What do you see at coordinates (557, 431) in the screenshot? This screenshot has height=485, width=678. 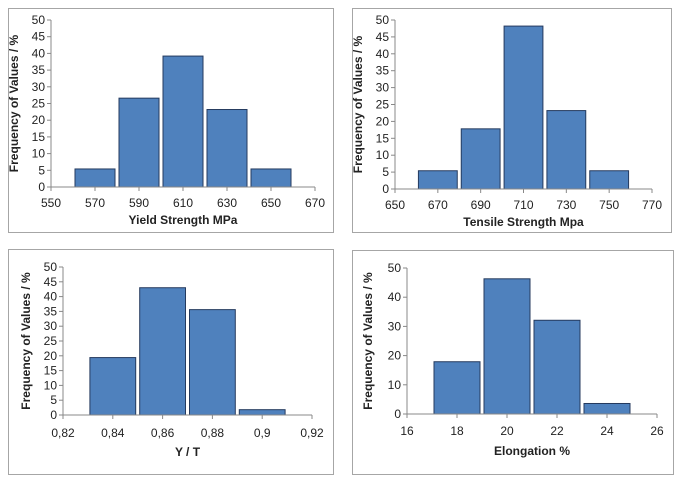 I see `x-tick-label: 22` at bounding box center [557, 431].